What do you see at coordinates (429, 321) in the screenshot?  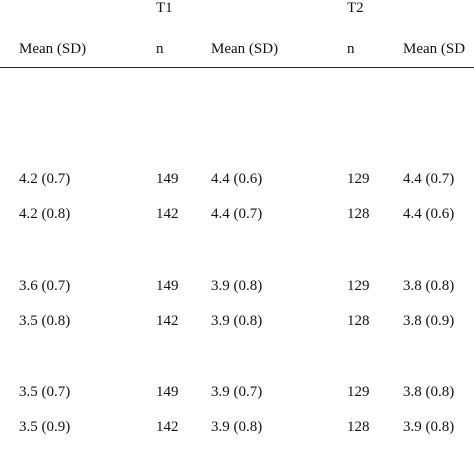 I see `table-cell: 3.8 (0.9)` at bounding box center [429, 321].